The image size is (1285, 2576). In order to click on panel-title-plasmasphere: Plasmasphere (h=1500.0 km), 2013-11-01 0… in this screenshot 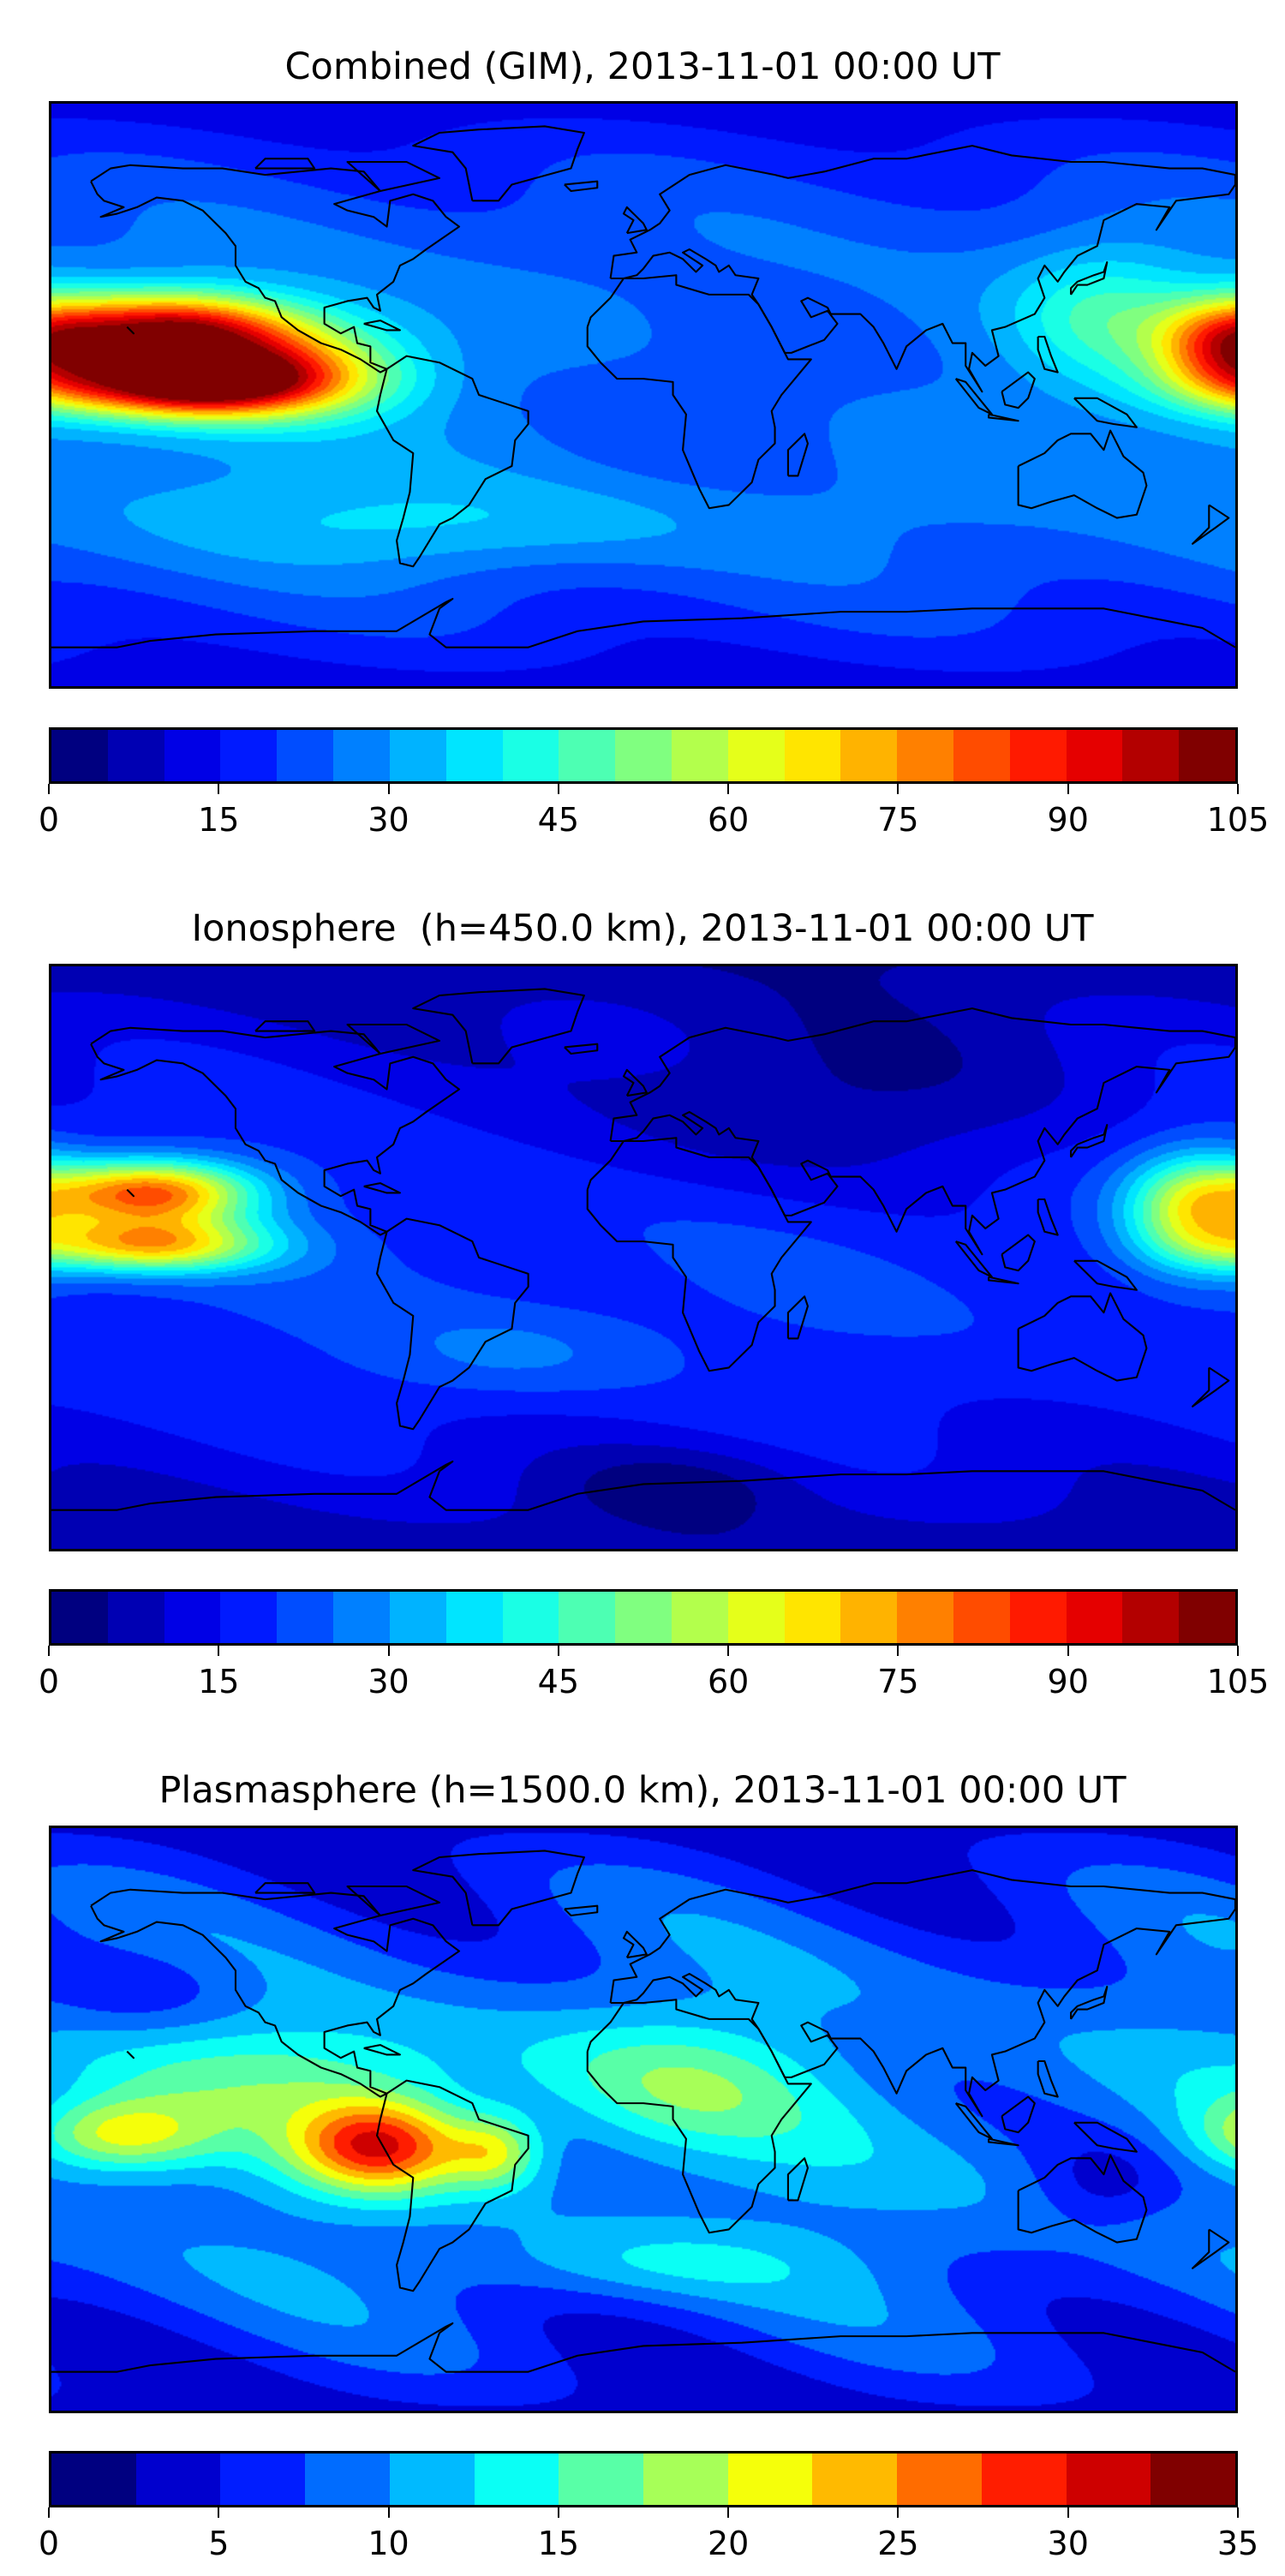, I will do `click(642, 1791)`.